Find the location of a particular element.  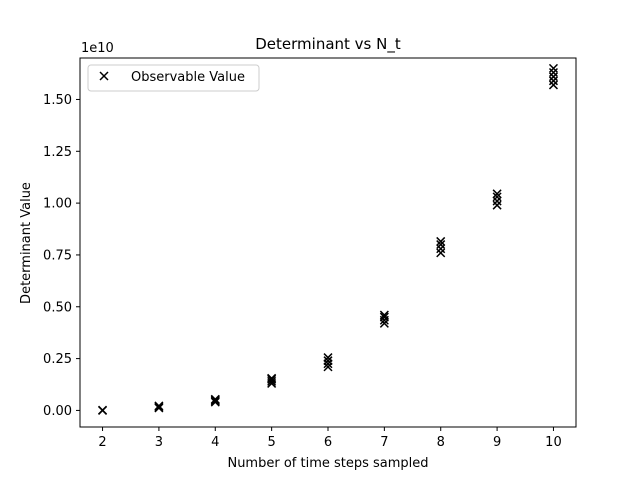

legend-label: Observable Value is located at coordinates (188, 77).